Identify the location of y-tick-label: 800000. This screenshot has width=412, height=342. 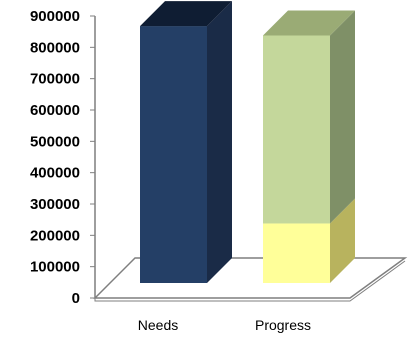
(55, 47).